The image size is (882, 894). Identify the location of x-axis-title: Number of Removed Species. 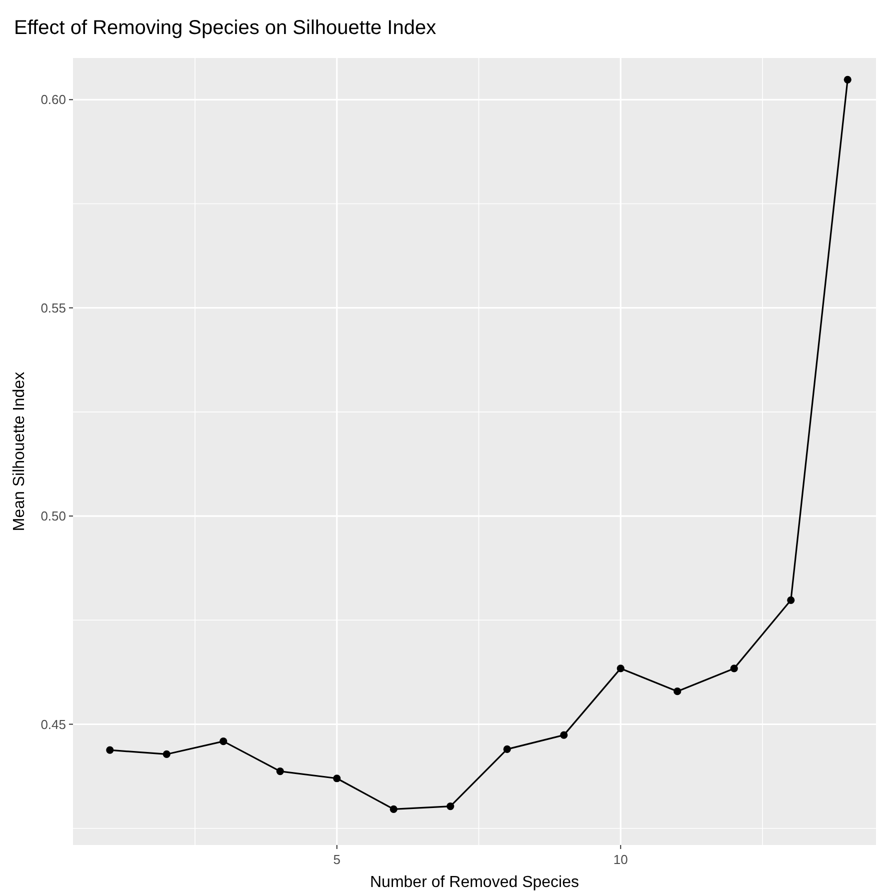
(474, 882).